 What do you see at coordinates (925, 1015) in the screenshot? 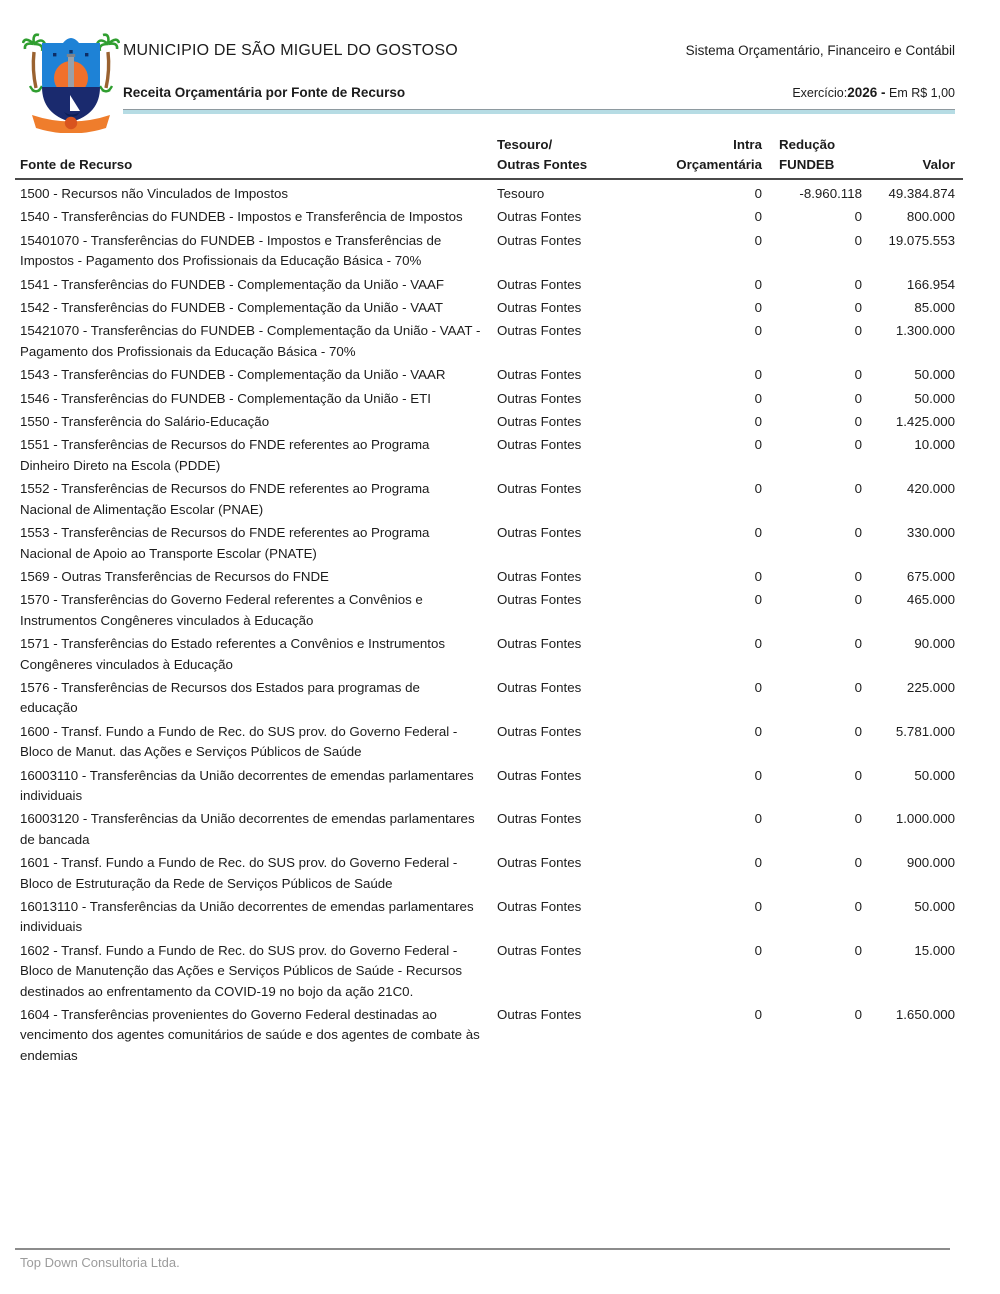
I see `valor-cell: 1.650.000` at bounding box center [925, 1015].